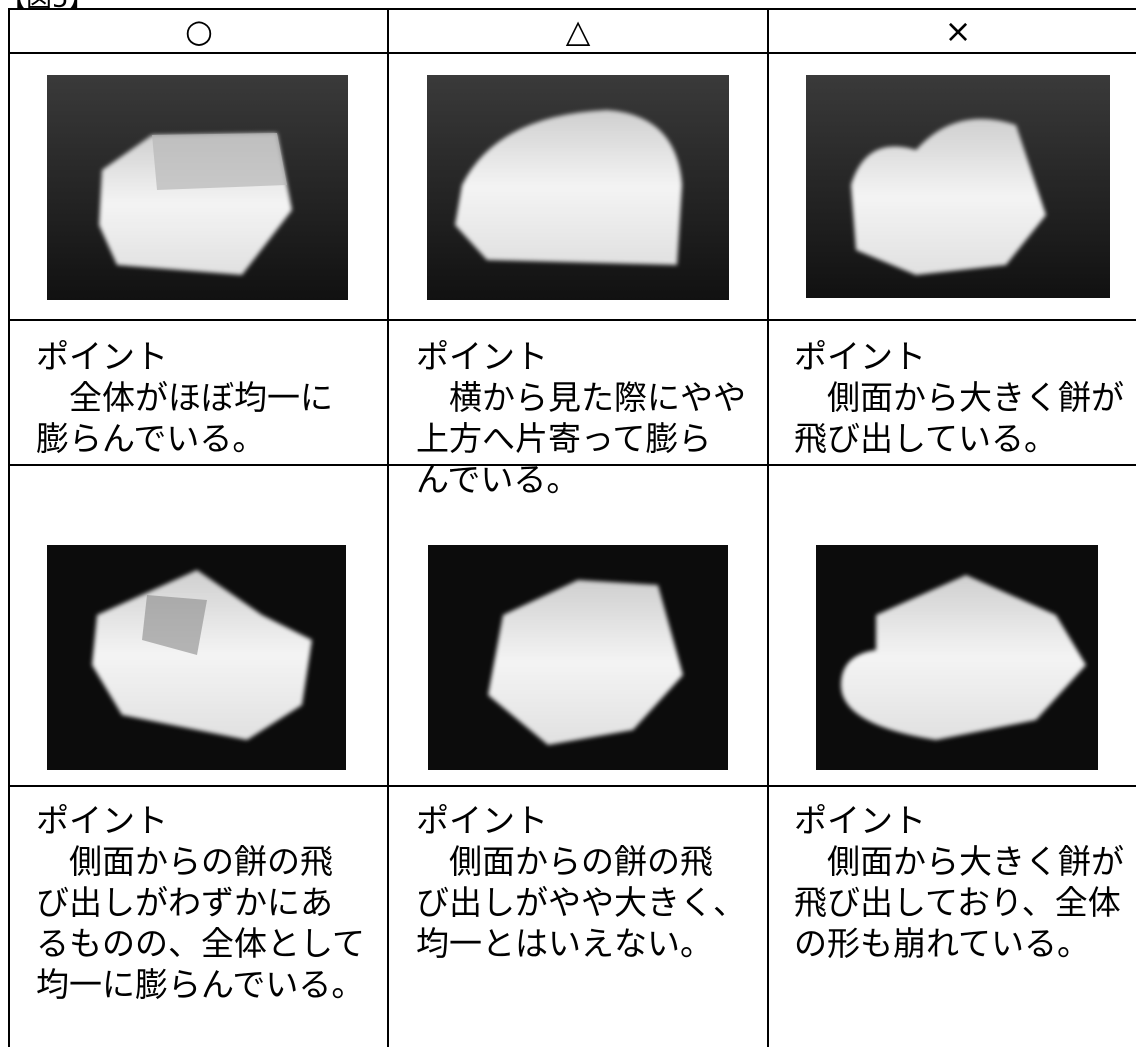  What do you see at coordinates (965, 882) in the screenshot?
I see `point-cell: ポイント 側面から大きく餅が 飛び出しており、全体 の形も崩れている。` at bounding box center [965, 882].